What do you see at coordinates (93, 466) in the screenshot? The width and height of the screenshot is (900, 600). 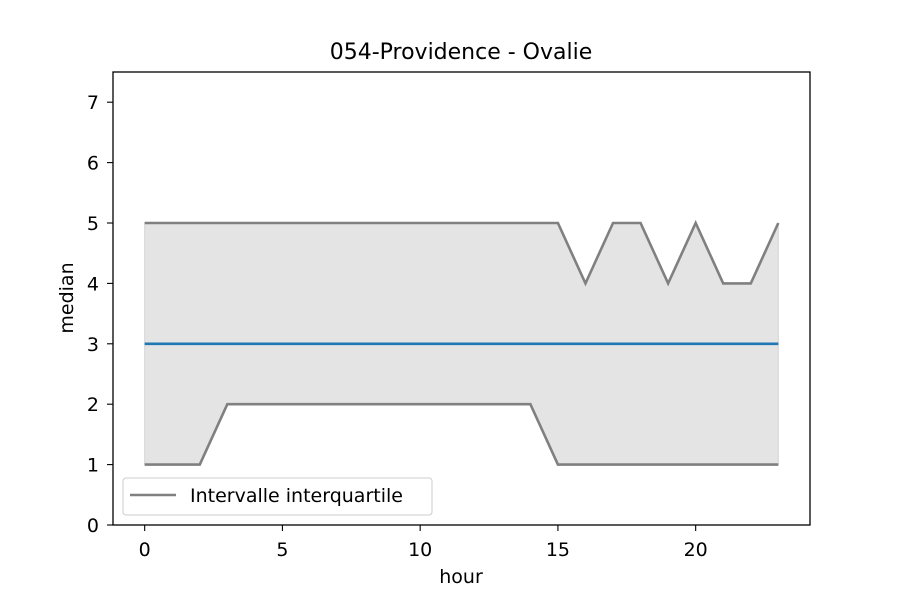 I see `y-tick-label: 1` at bounding box center [93, 466].